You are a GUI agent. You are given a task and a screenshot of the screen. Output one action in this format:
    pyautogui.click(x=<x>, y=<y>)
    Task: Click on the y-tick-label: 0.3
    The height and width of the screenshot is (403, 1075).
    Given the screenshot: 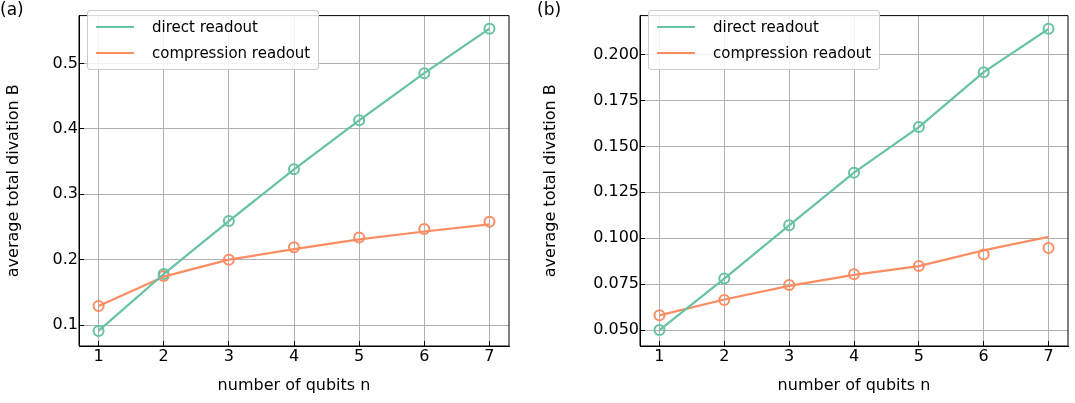 What is the action you would take?
    pyautogui.click(x=65, y=193)
    